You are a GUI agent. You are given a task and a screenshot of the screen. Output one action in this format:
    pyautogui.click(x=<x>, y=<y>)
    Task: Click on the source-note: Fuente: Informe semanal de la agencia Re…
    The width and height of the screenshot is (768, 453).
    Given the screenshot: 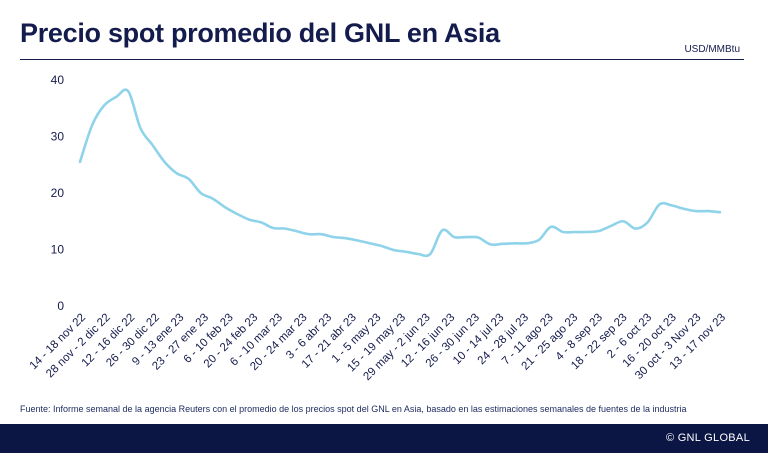 What is the action you would take?
    pyautogui.click(x=353, y=409)
    